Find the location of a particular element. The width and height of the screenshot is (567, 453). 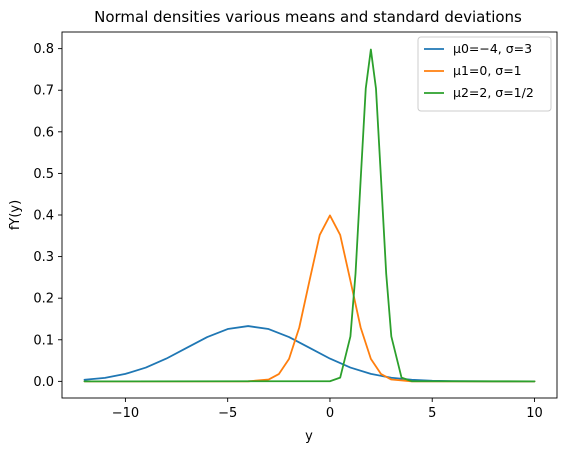

y-tick-label: 0.0 is located at coordinates (43, 382).